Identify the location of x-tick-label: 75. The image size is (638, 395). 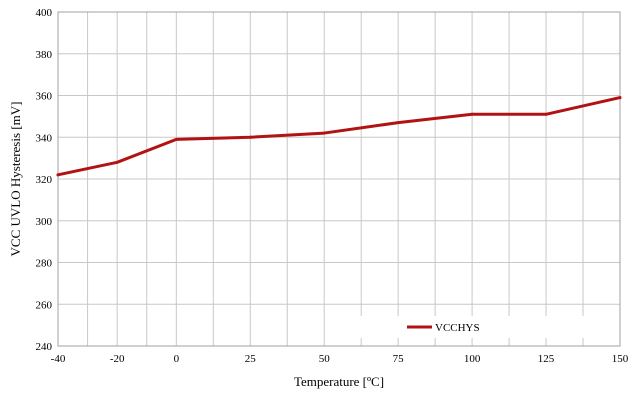
(399, 359).